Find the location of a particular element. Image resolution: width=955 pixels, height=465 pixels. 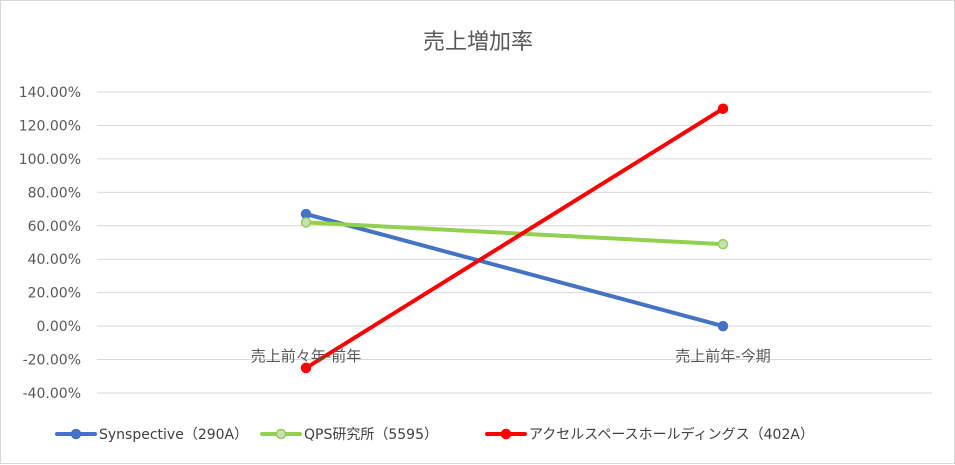

chart-title: 売上増加率 is located at coordinates (478, 42).